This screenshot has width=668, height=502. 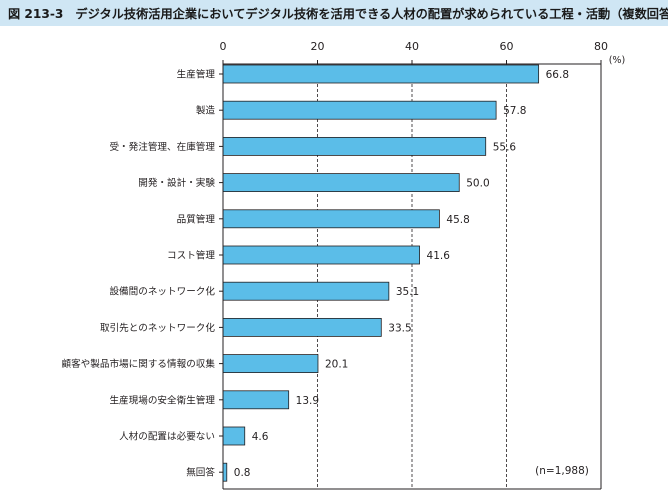 What do you see at coordinates (507, 46) in the screenshot?
I see `x-tick-label: 60` at bounding box center [507, 46].